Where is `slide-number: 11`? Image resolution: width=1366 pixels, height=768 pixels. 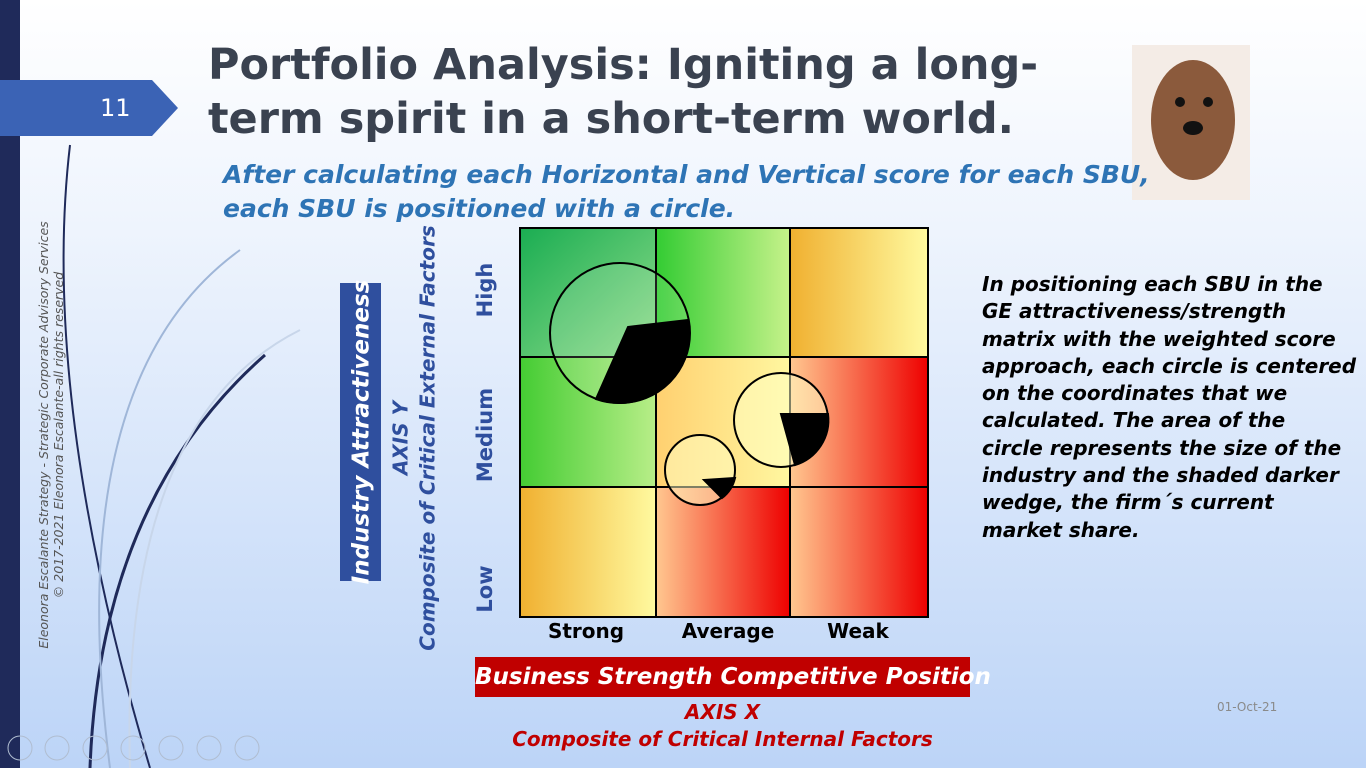
slide-number: 11 is located at coordinates (115, 108).